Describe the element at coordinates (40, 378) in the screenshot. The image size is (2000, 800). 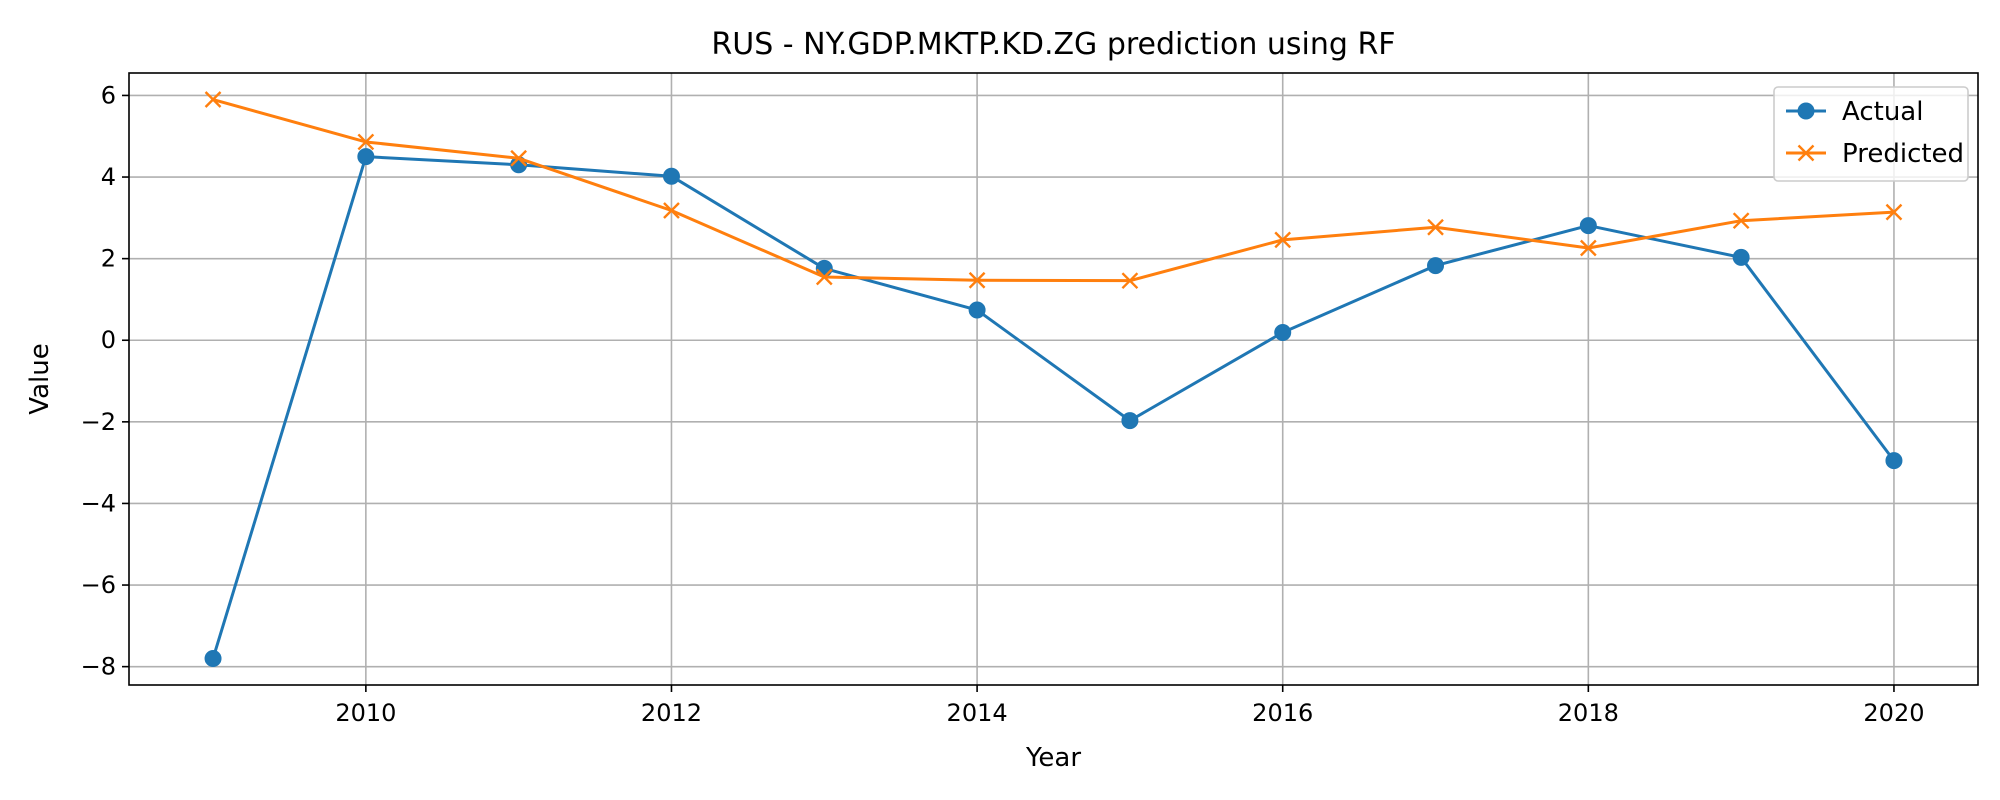
I see `y-axis-label: Value` at that location.